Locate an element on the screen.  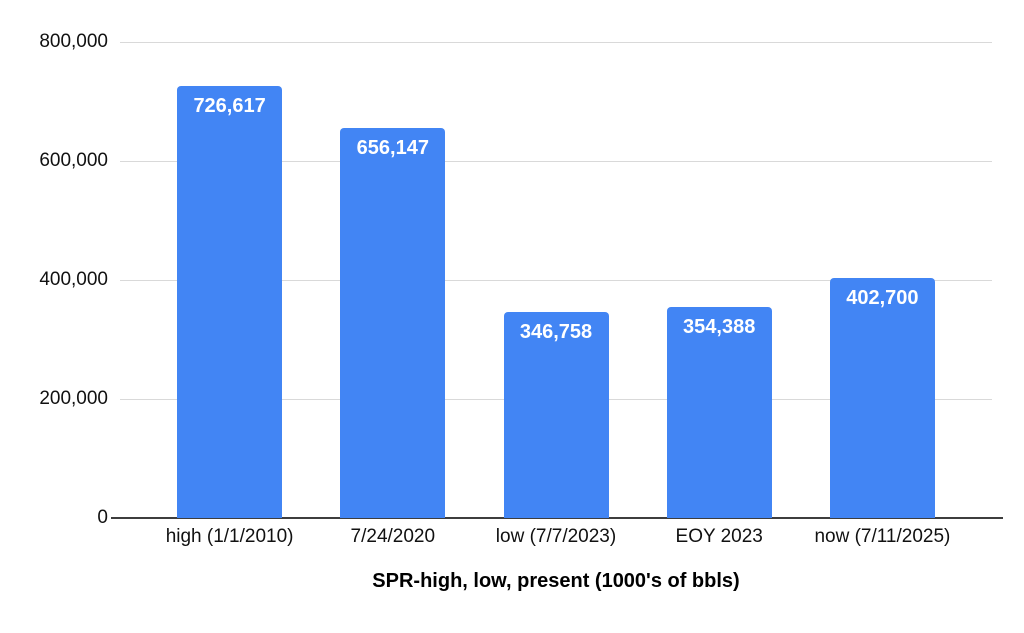
bar-value-label: 402,700 is located at coordinates (882, 298).